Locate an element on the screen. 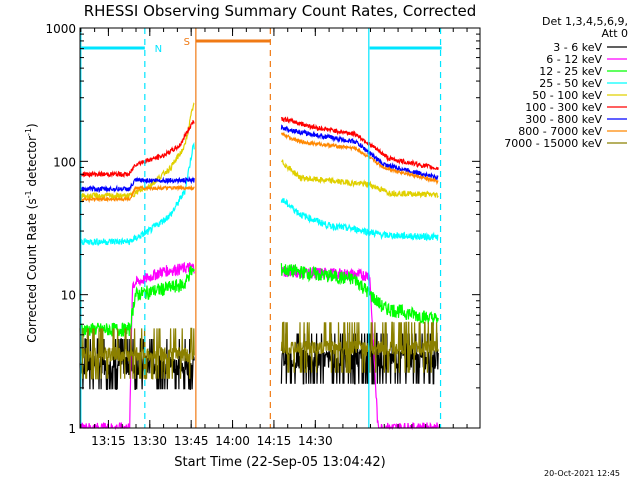 The image size is (640, 480). legend-label: 100 - 300 keV is located at coordinates (563, 107).